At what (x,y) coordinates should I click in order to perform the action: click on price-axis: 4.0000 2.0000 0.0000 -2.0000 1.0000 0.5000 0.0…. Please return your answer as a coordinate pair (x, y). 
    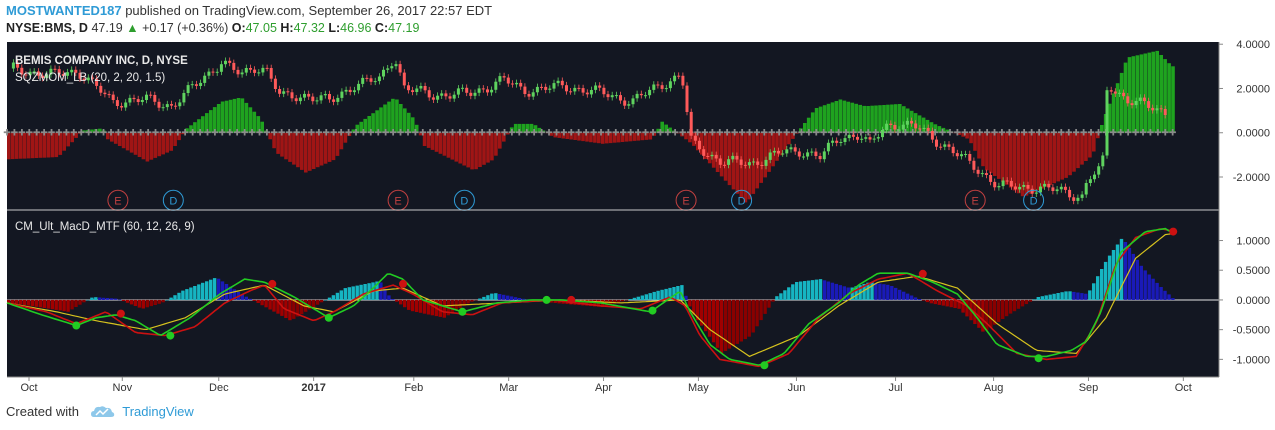
    Looking at the image, I should click on (1244, 208).